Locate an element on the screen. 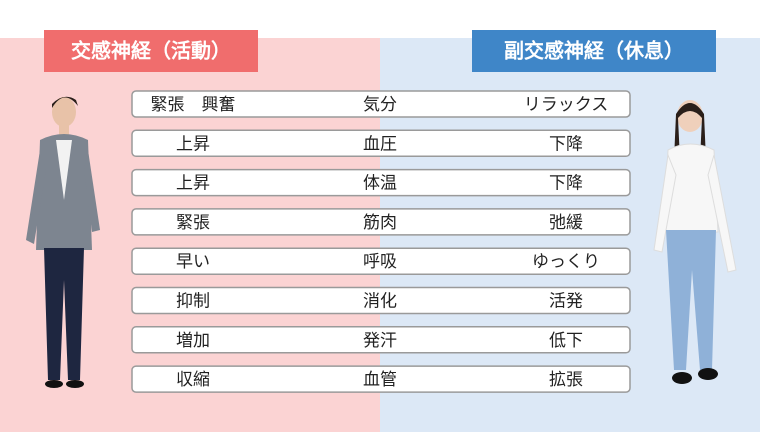 The image size is (760, 436). right-header: 副交感神経（休息） is located at coordinates (594, 51).